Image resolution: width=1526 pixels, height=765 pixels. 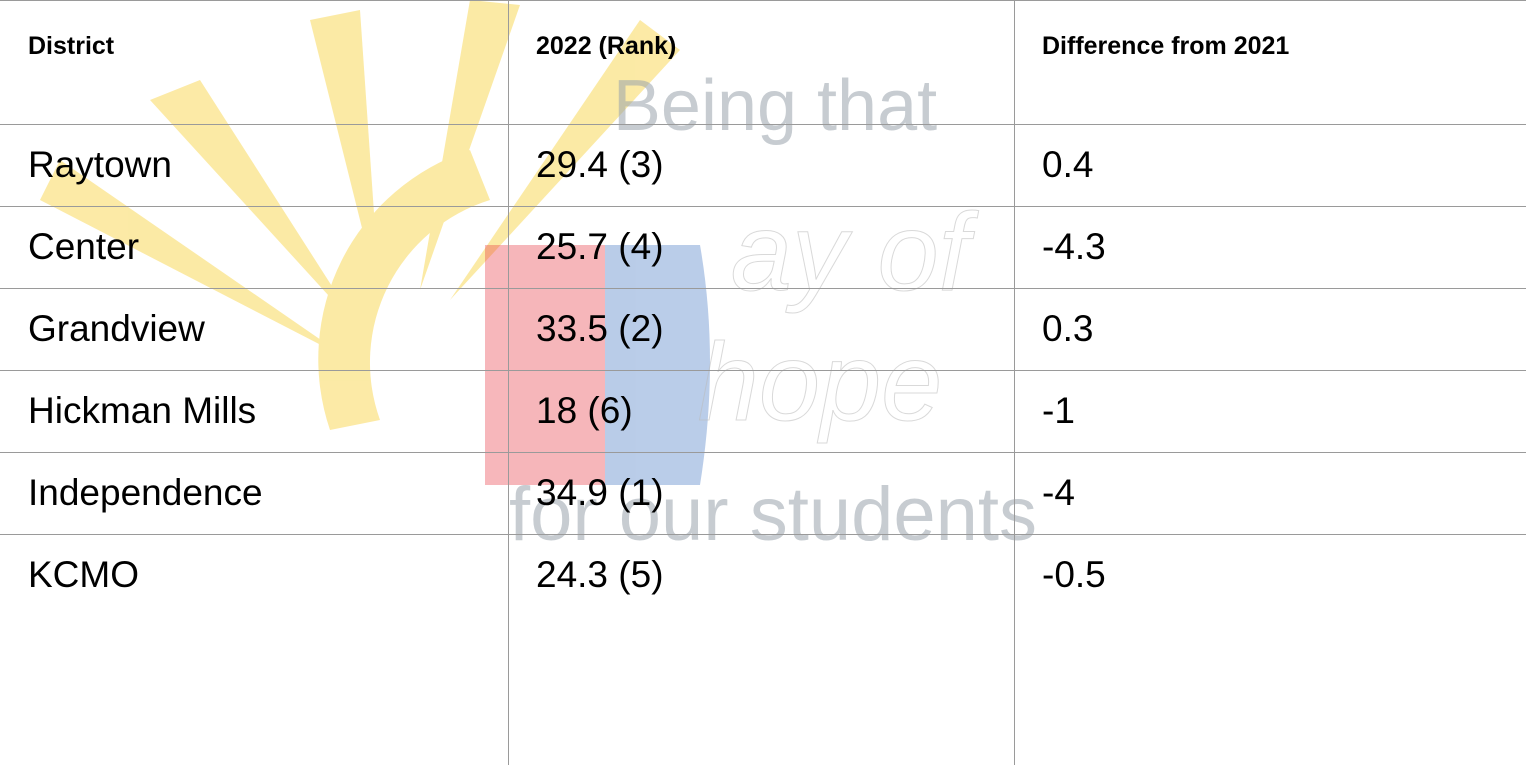 What do you see at coordinates (775, 106) in the screenshot?
I see `watermark-text: Being that` at bounding box center [775, 106].